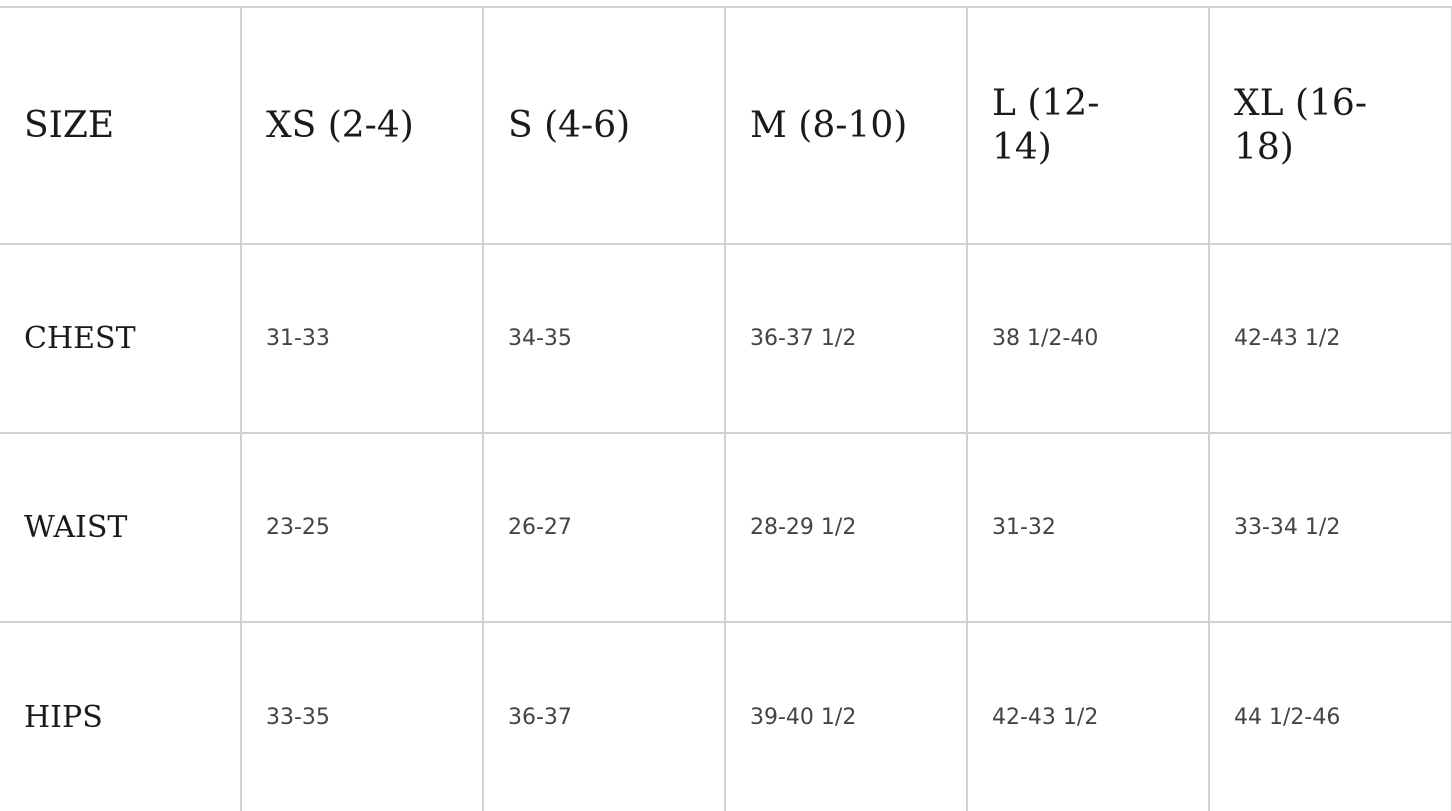 This screenshot has height=811, width=1452. I want to click on header-cell-m: M (8-10), so click(846, 125).